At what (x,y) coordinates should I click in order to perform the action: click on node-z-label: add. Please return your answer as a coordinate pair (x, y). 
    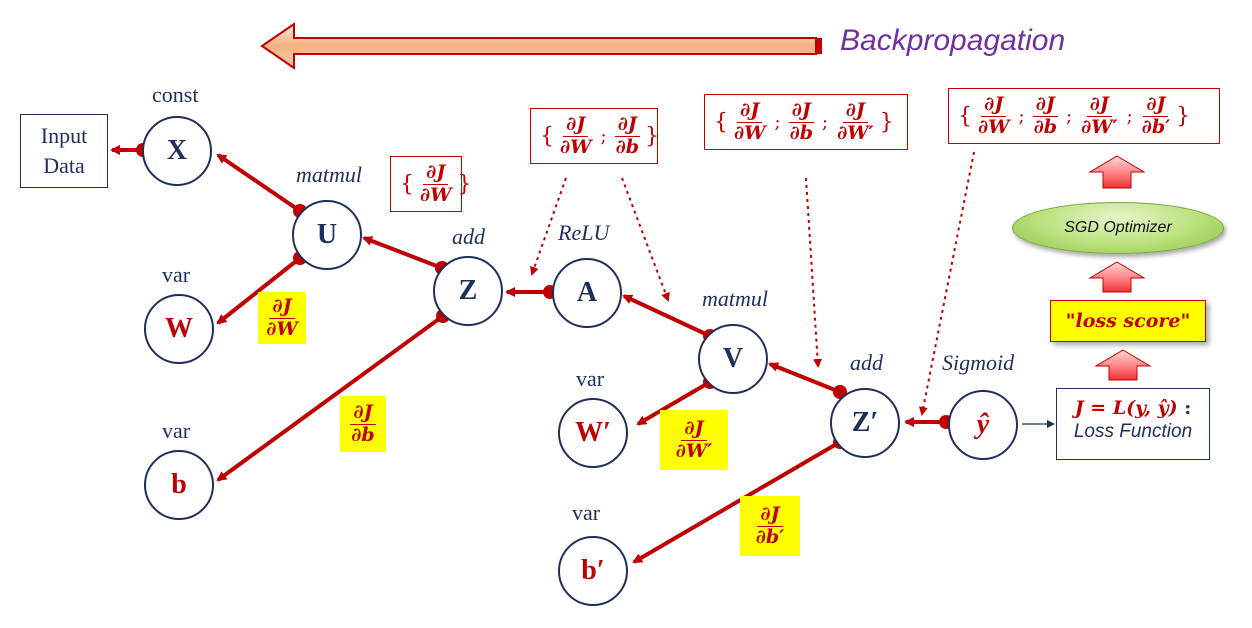
    Looking at the image, I should click on (468, 236).